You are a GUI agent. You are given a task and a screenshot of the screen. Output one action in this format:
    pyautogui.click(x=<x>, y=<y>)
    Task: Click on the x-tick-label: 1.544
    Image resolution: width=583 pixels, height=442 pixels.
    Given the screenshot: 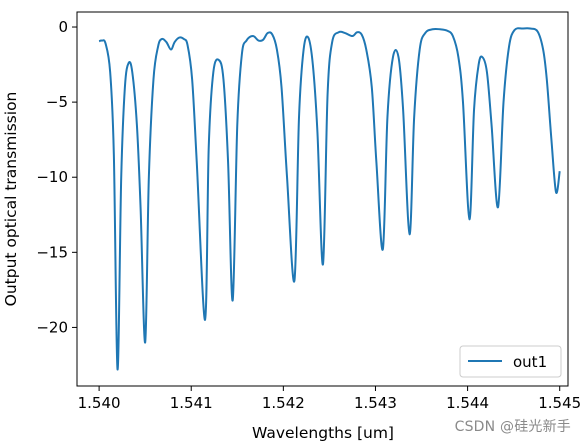 What is the action you would take?
    pyautogui.click(x=467, y=403)
    